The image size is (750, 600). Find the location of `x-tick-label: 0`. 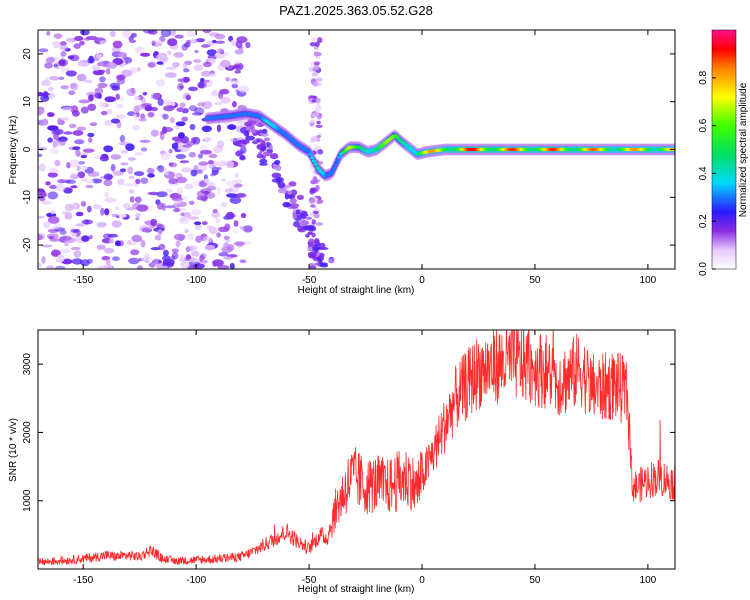

x-tick-label: 0 is located at coordinates (422, 580).